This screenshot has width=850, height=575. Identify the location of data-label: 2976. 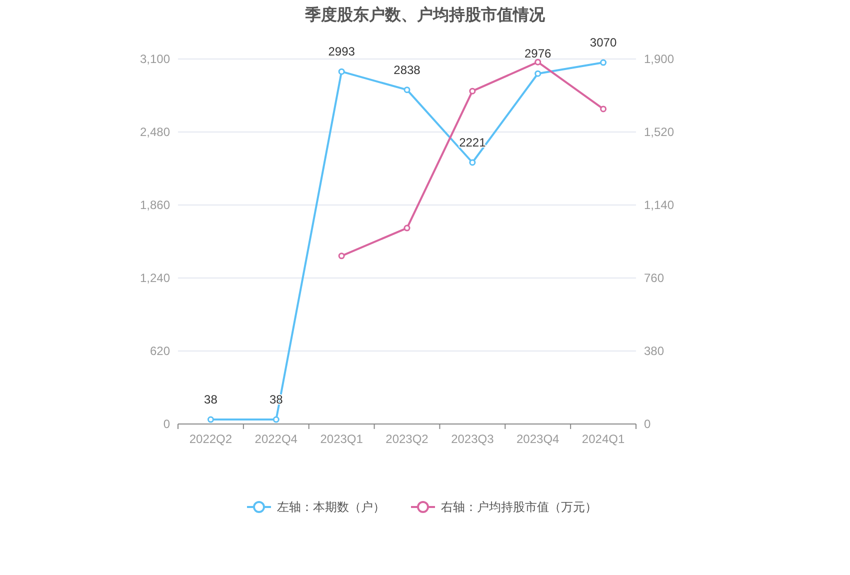
(538, 53).